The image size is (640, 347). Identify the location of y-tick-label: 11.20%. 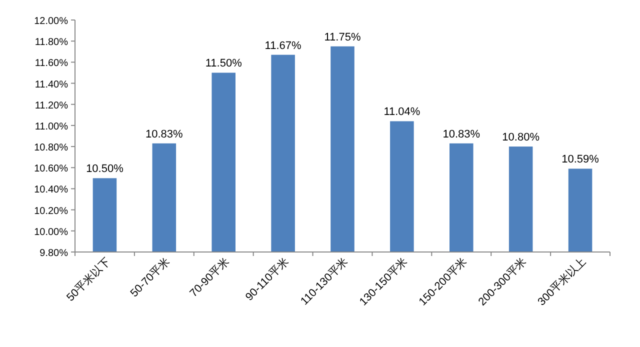
(51, 106).